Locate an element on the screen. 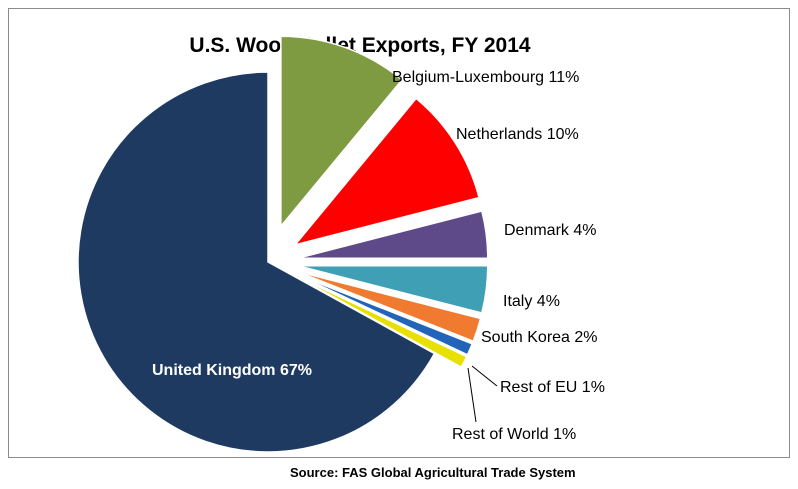  pie-slice-rest-of-world is located at coordinates (381, 321).